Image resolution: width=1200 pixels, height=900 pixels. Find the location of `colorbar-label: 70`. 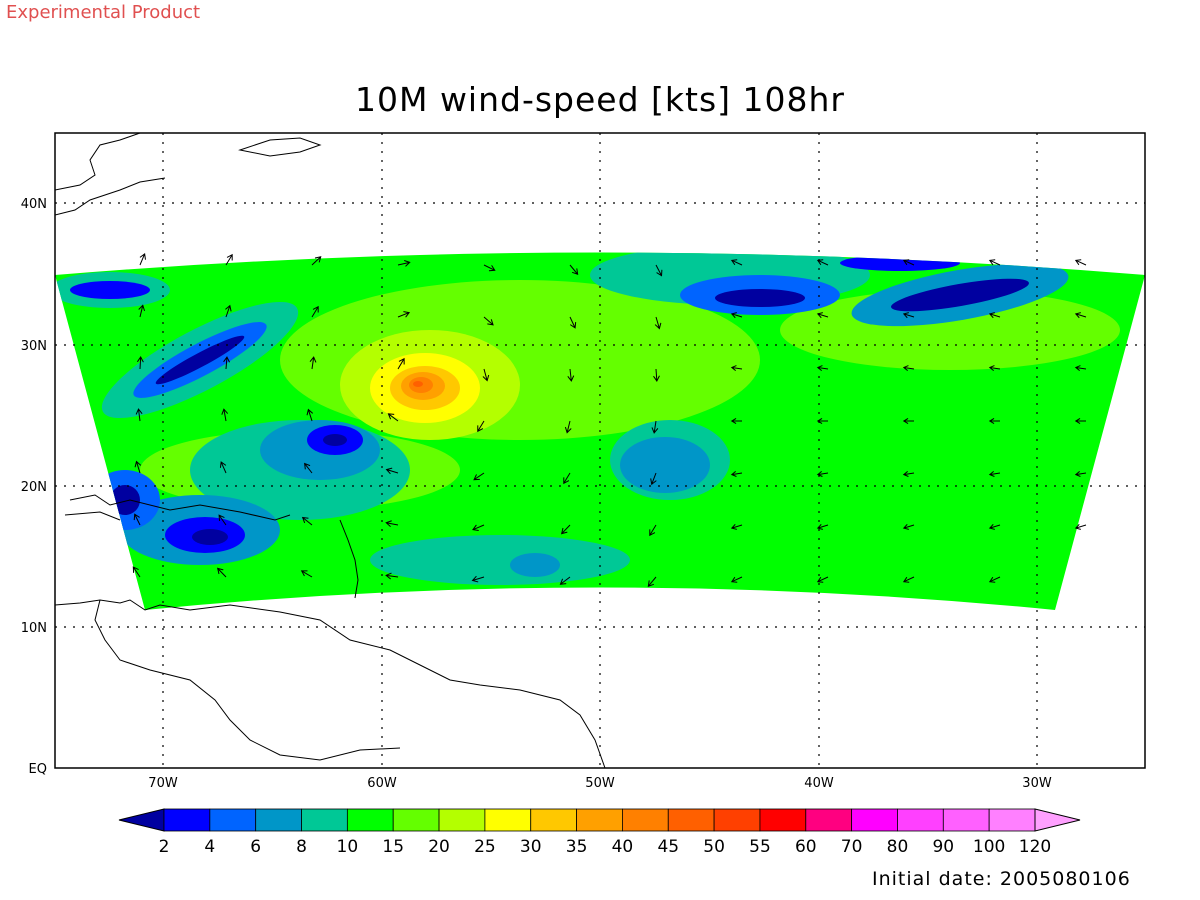

colorbar-label: 70 is located at coordinates (852, 847).